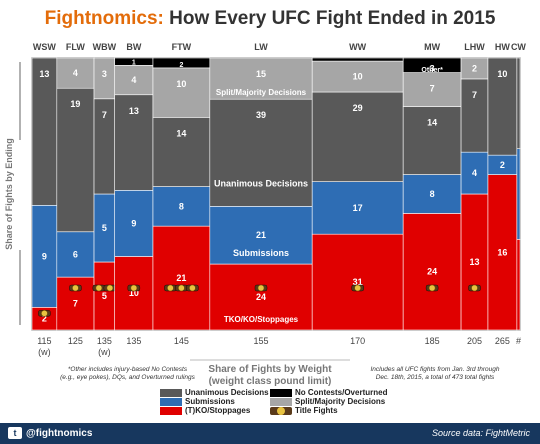 The image size is (540, 444). What do you see at coordinates (502, 252) in the screenshot?
I see `value-label-hw--t-ko-stoppages: 16` at bounding box center [502, 252].